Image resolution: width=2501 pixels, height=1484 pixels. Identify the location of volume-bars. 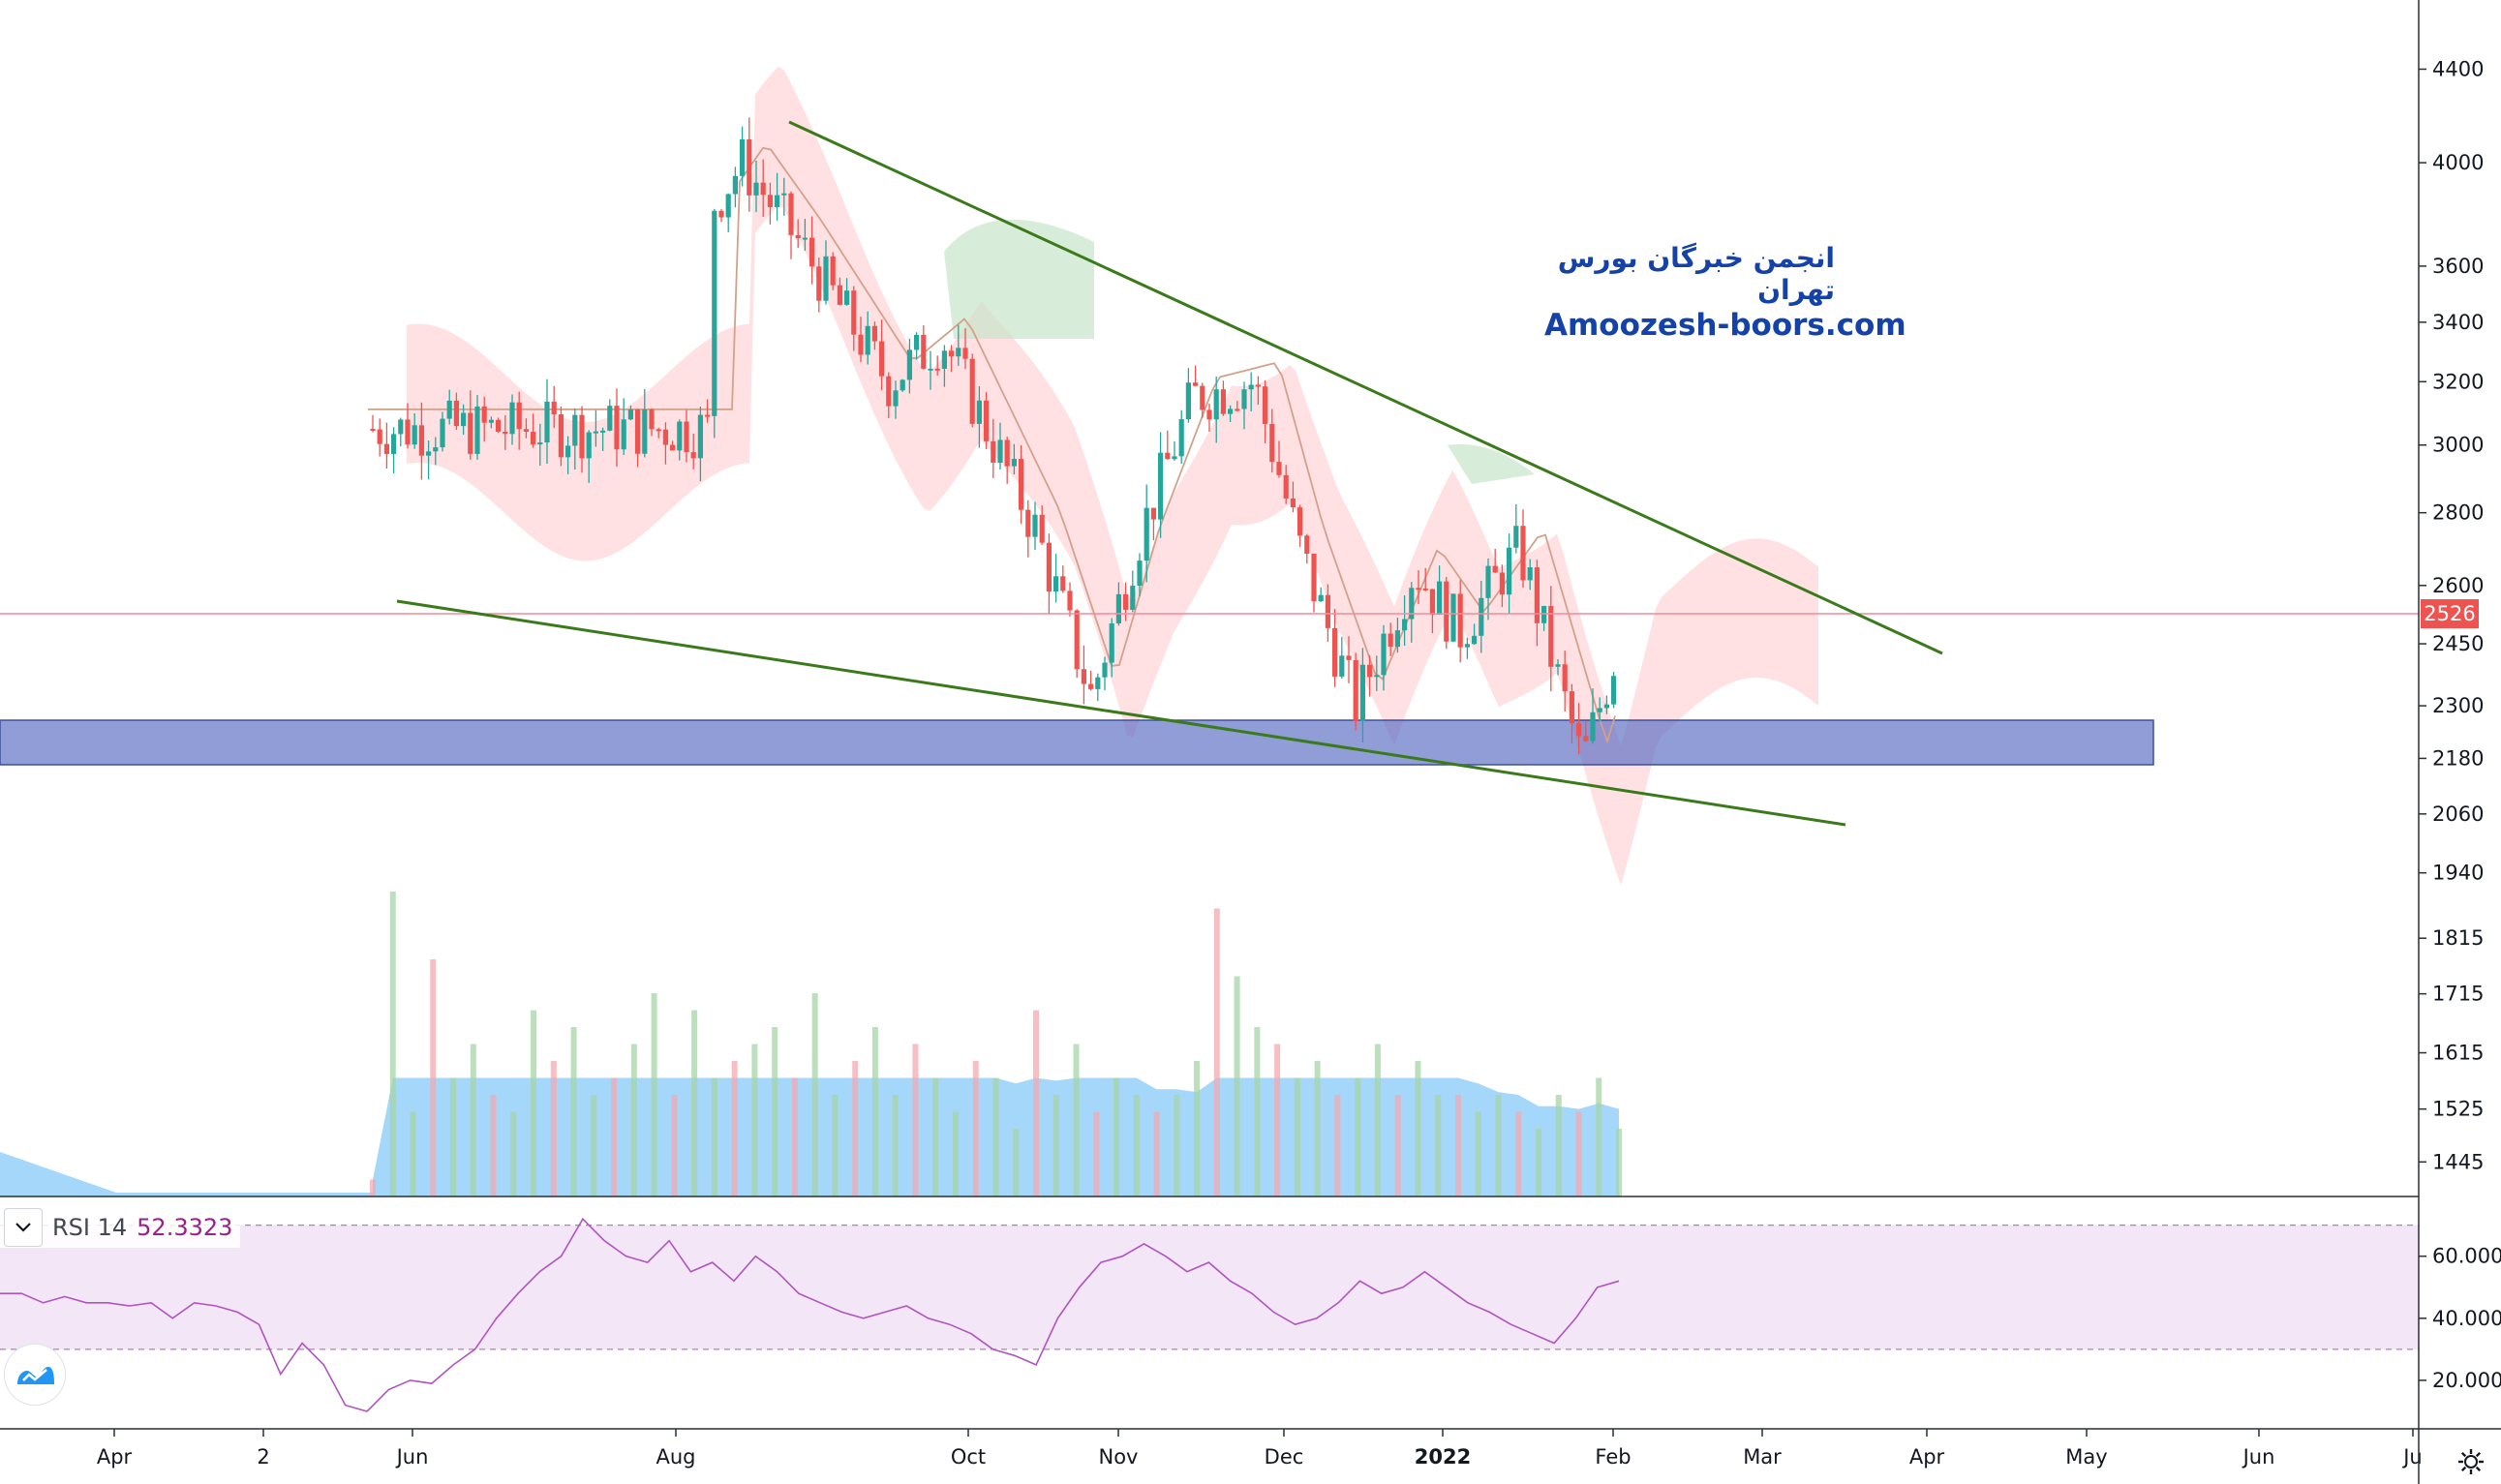
(811, 1044).